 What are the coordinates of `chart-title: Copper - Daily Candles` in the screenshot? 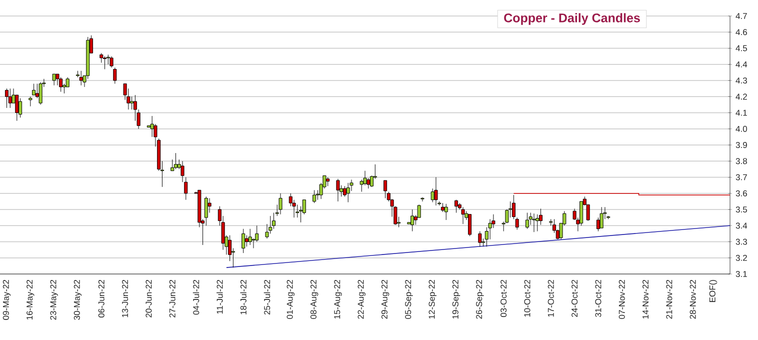 It's located at (572, 19).